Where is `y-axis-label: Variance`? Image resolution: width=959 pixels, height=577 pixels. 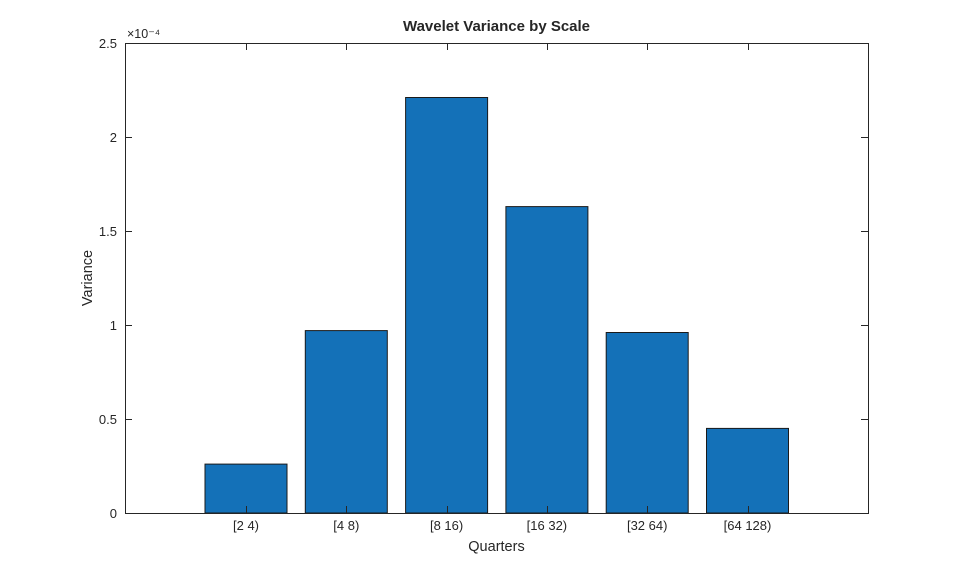
y-axis-label: Variance is located at coordinates (88, 278).